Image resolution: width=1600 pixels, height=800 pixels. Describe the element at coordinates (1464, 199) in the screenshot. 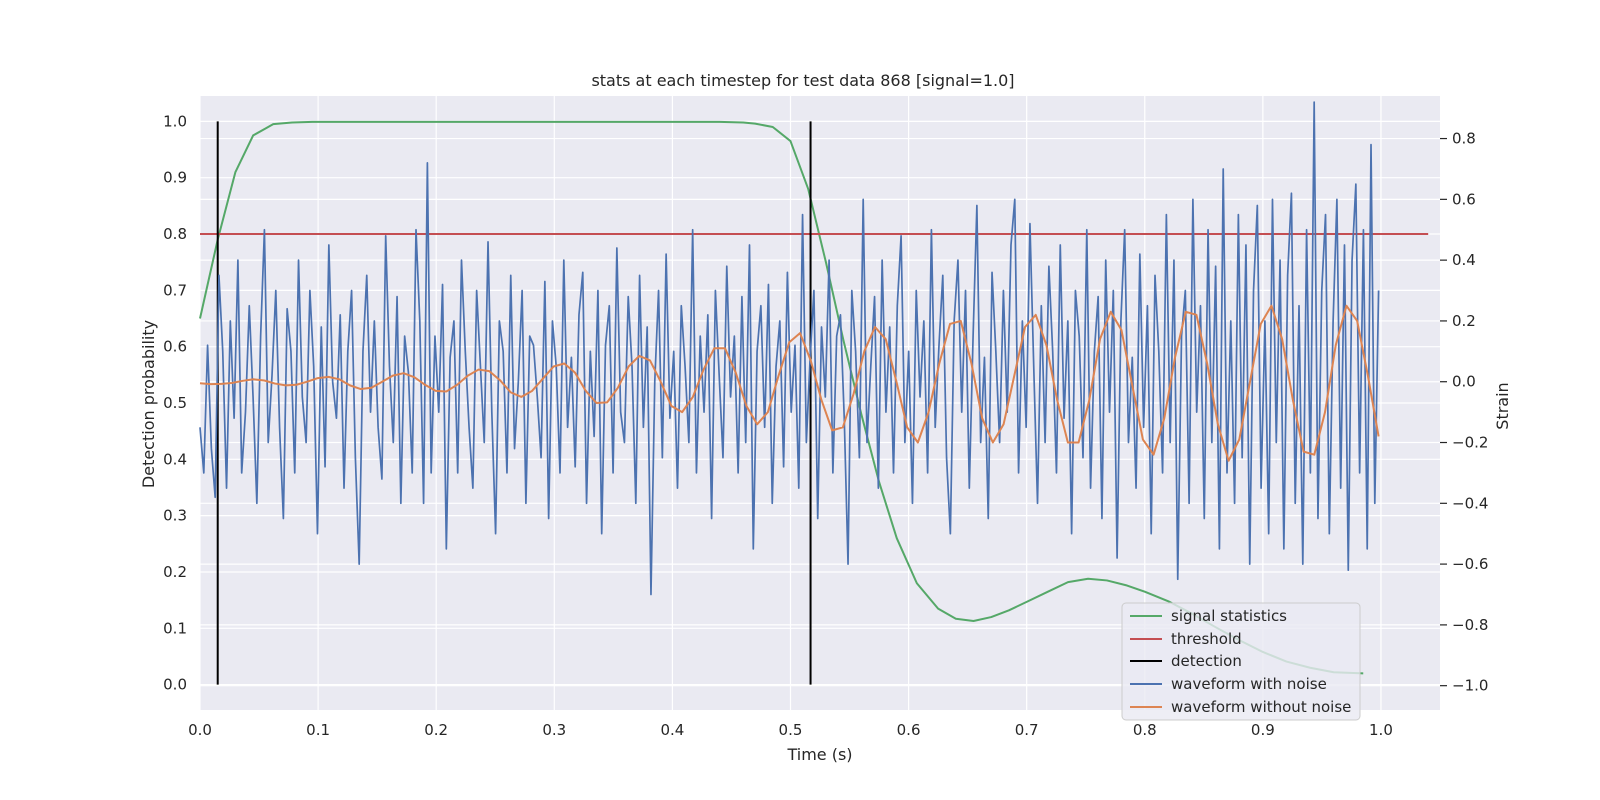

I see `y2-tick-label: 0.6` at that location.